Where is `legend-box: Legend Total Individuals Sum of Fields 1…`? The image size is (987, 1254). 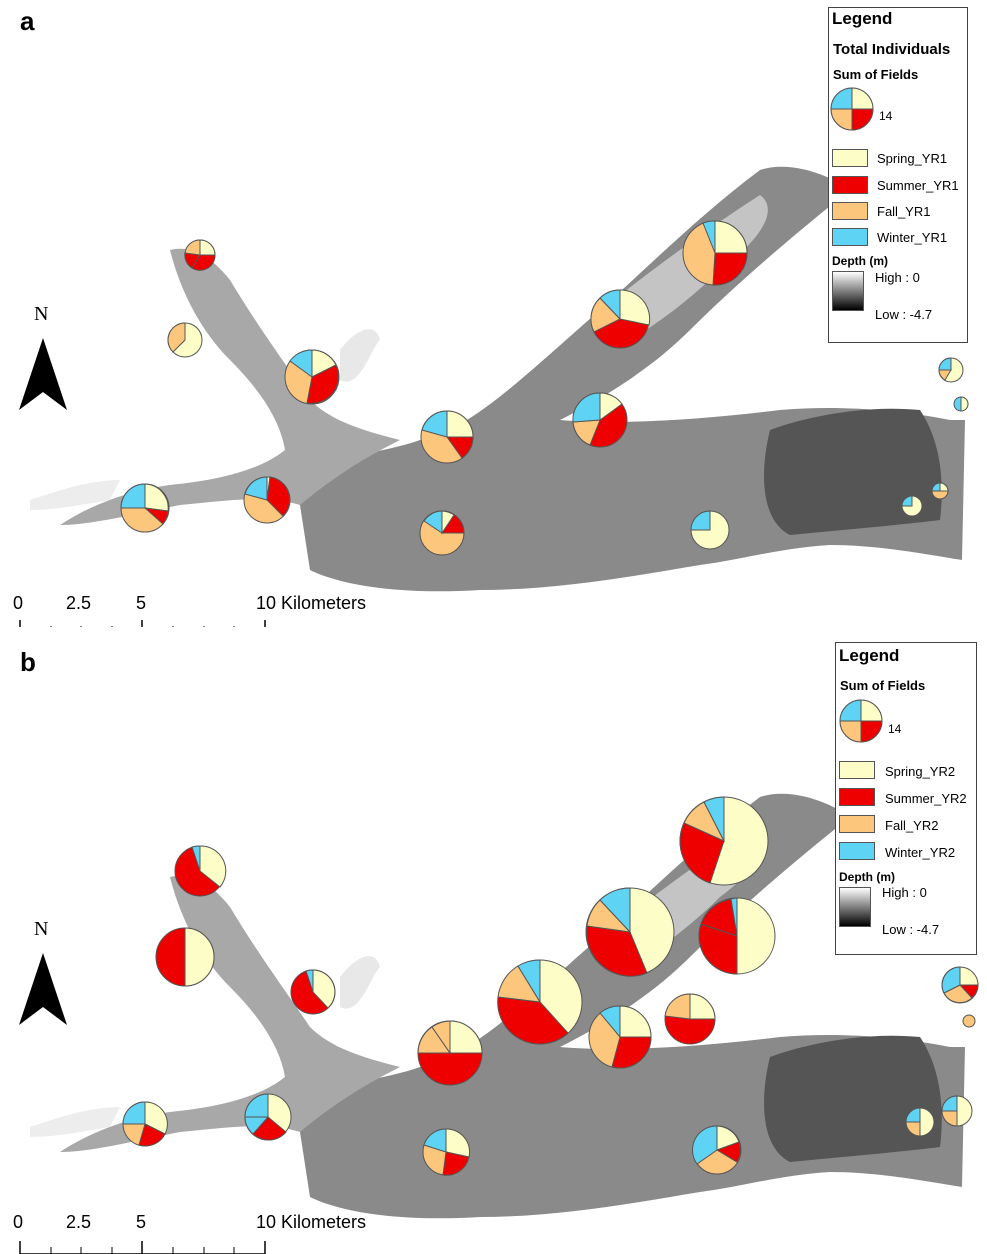
legend-box: Legend Total Individuals Sum of Fields 1… is located at coordinates (898, 175).